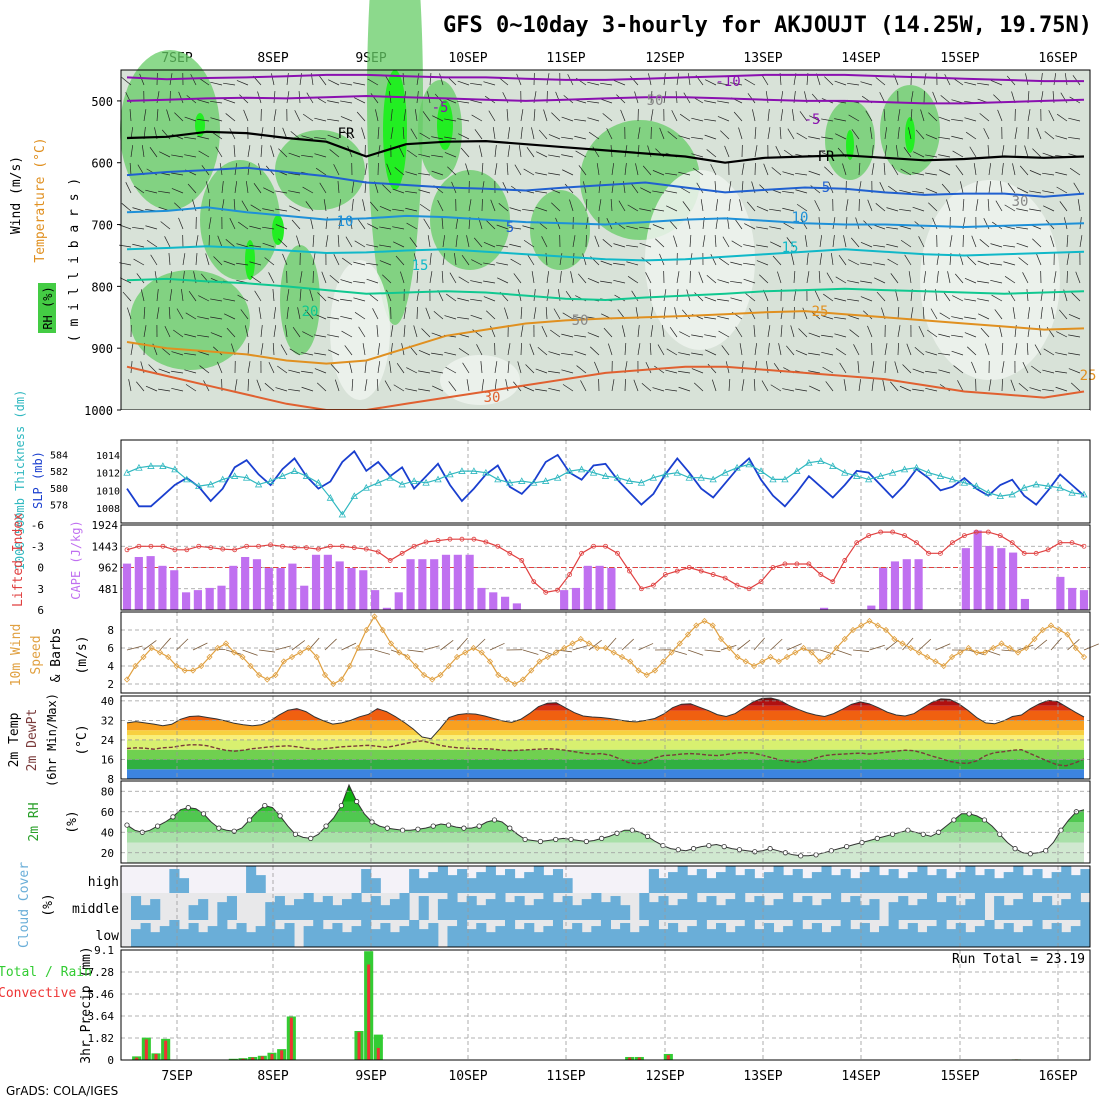 This screenshot has width=1100, height=1100. I want to click on y-tick-label: 800, so click(102, 287).